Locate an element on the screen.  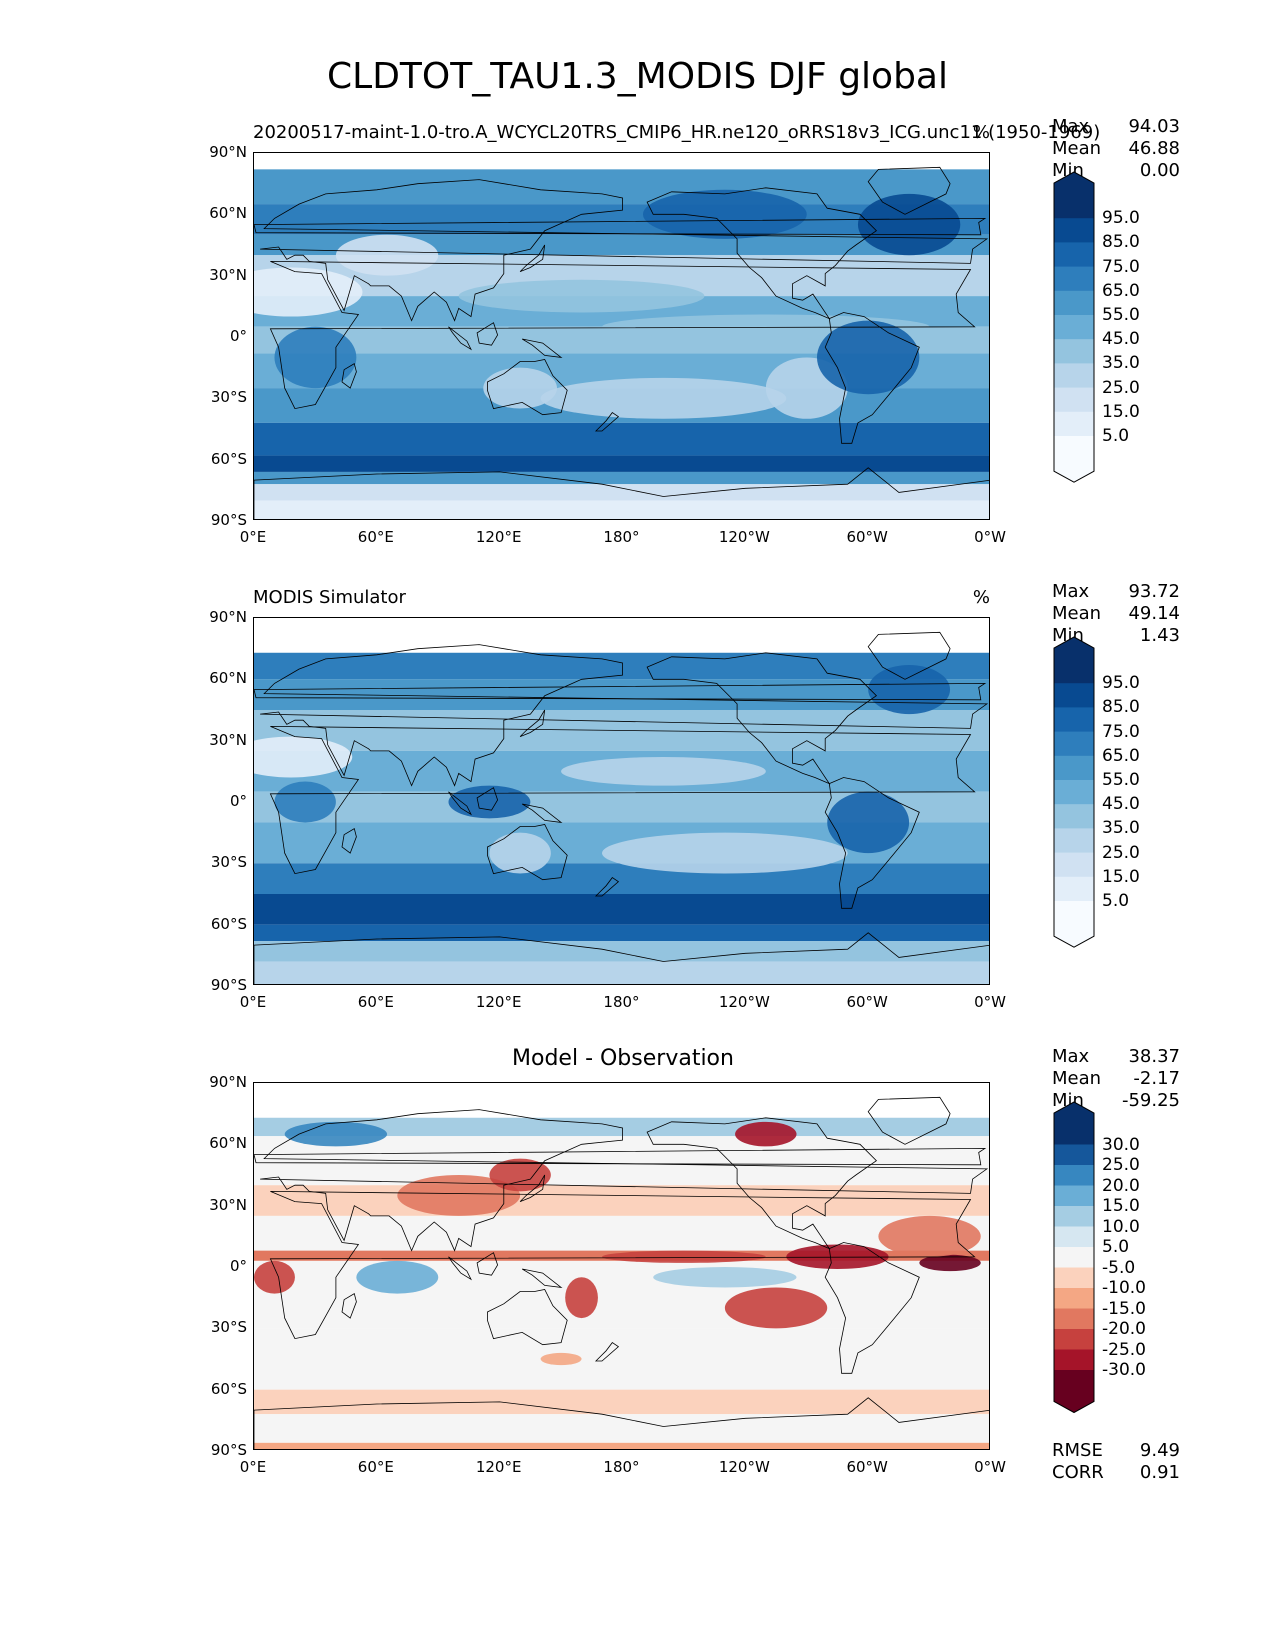
y-tick-label: 90°N is located at coordinates (228, 1082).